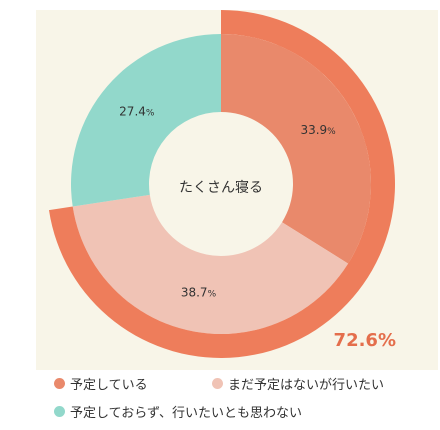 Image resolution: width=440 pixels, height=430 pixels. Describe the element at coordinates (137, 112) in the screenshot. I see `data-label-not-planned: 27.4%` at that location.